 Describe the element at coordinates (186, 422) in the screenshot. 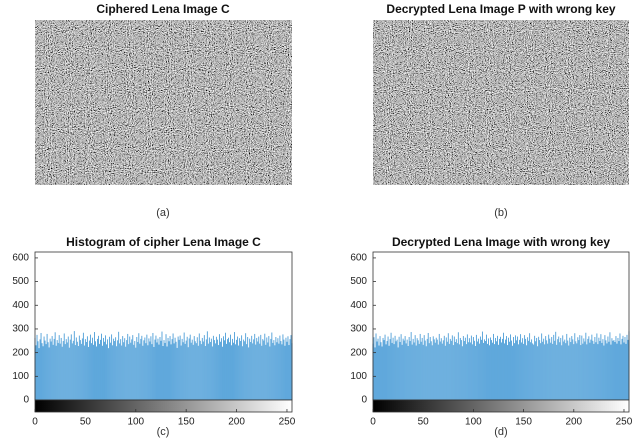

I see `x-tick-label: 150` at that location.